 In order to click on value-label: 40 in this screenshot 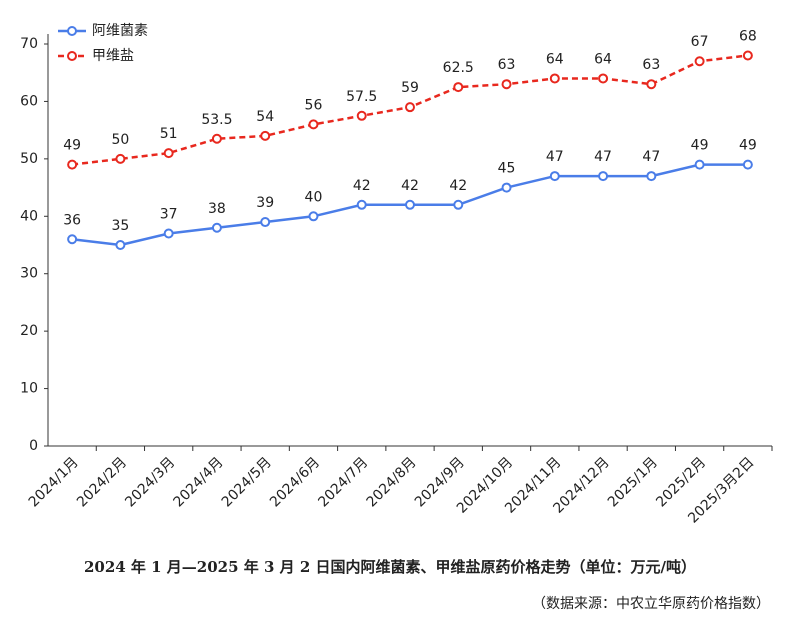, I will do `click(314, 197)`.